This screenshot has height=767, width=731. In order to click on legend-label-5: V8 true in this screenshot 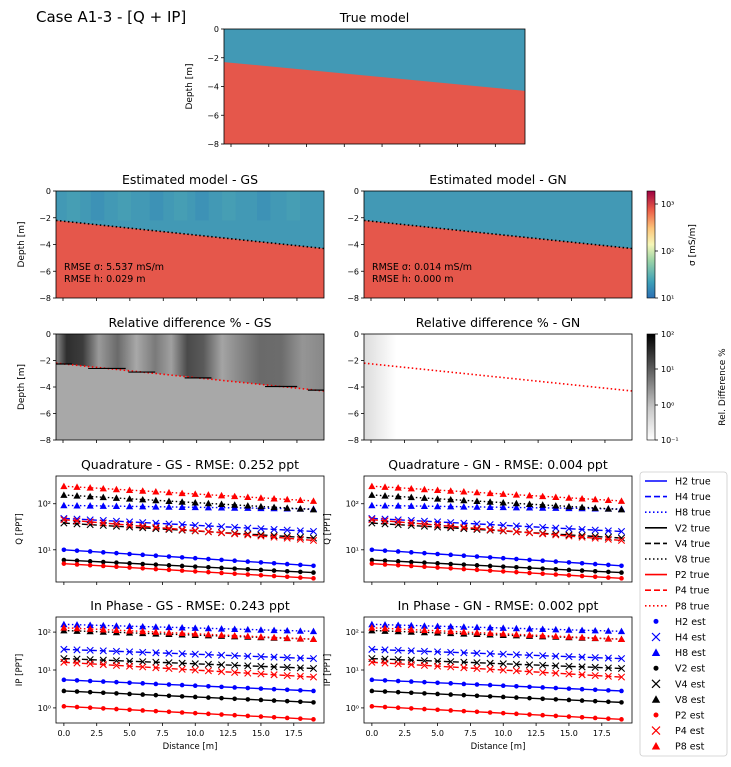, I will do `click(692, 560)`.